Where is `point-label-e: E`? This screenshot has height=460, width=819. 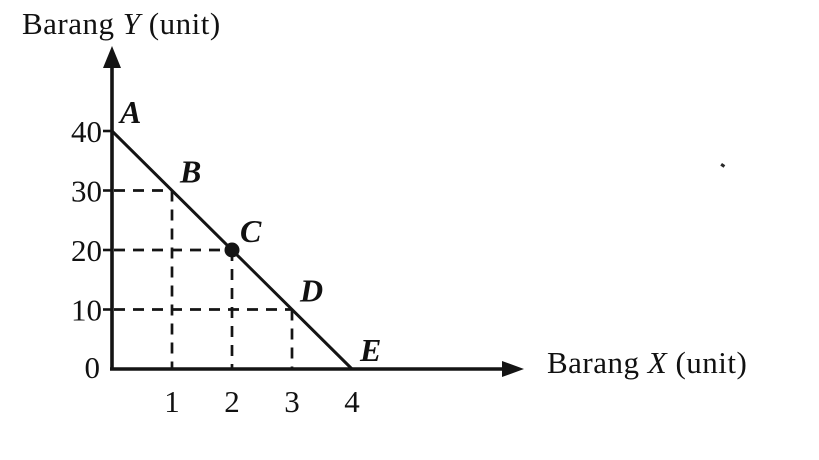 point-label-e: E is located at coordinates (370, 350).